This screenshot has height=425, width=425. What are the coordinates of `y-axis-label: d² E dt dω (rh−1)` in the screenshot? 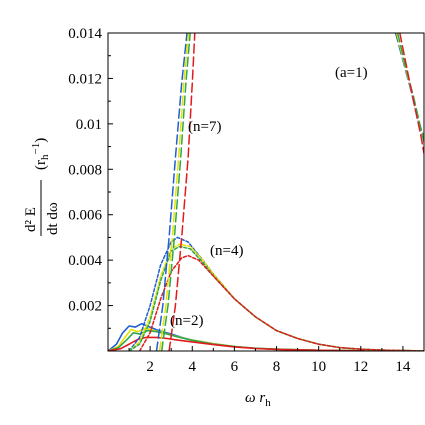 It's located at (42, 187).